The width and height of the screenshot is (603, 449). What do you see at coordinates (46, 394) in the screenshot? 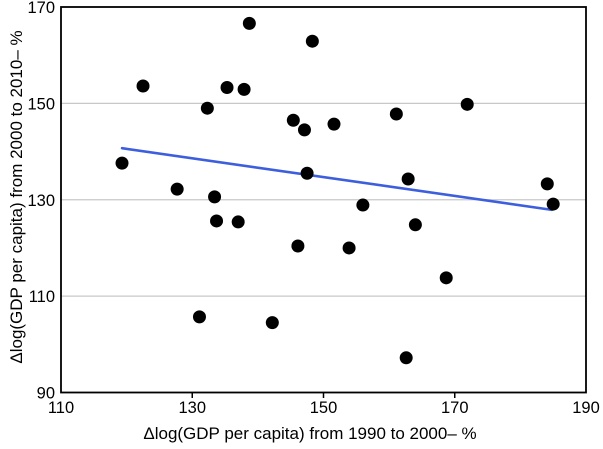
I see `y-tick-label: 90` at bounding box center [46, 394].